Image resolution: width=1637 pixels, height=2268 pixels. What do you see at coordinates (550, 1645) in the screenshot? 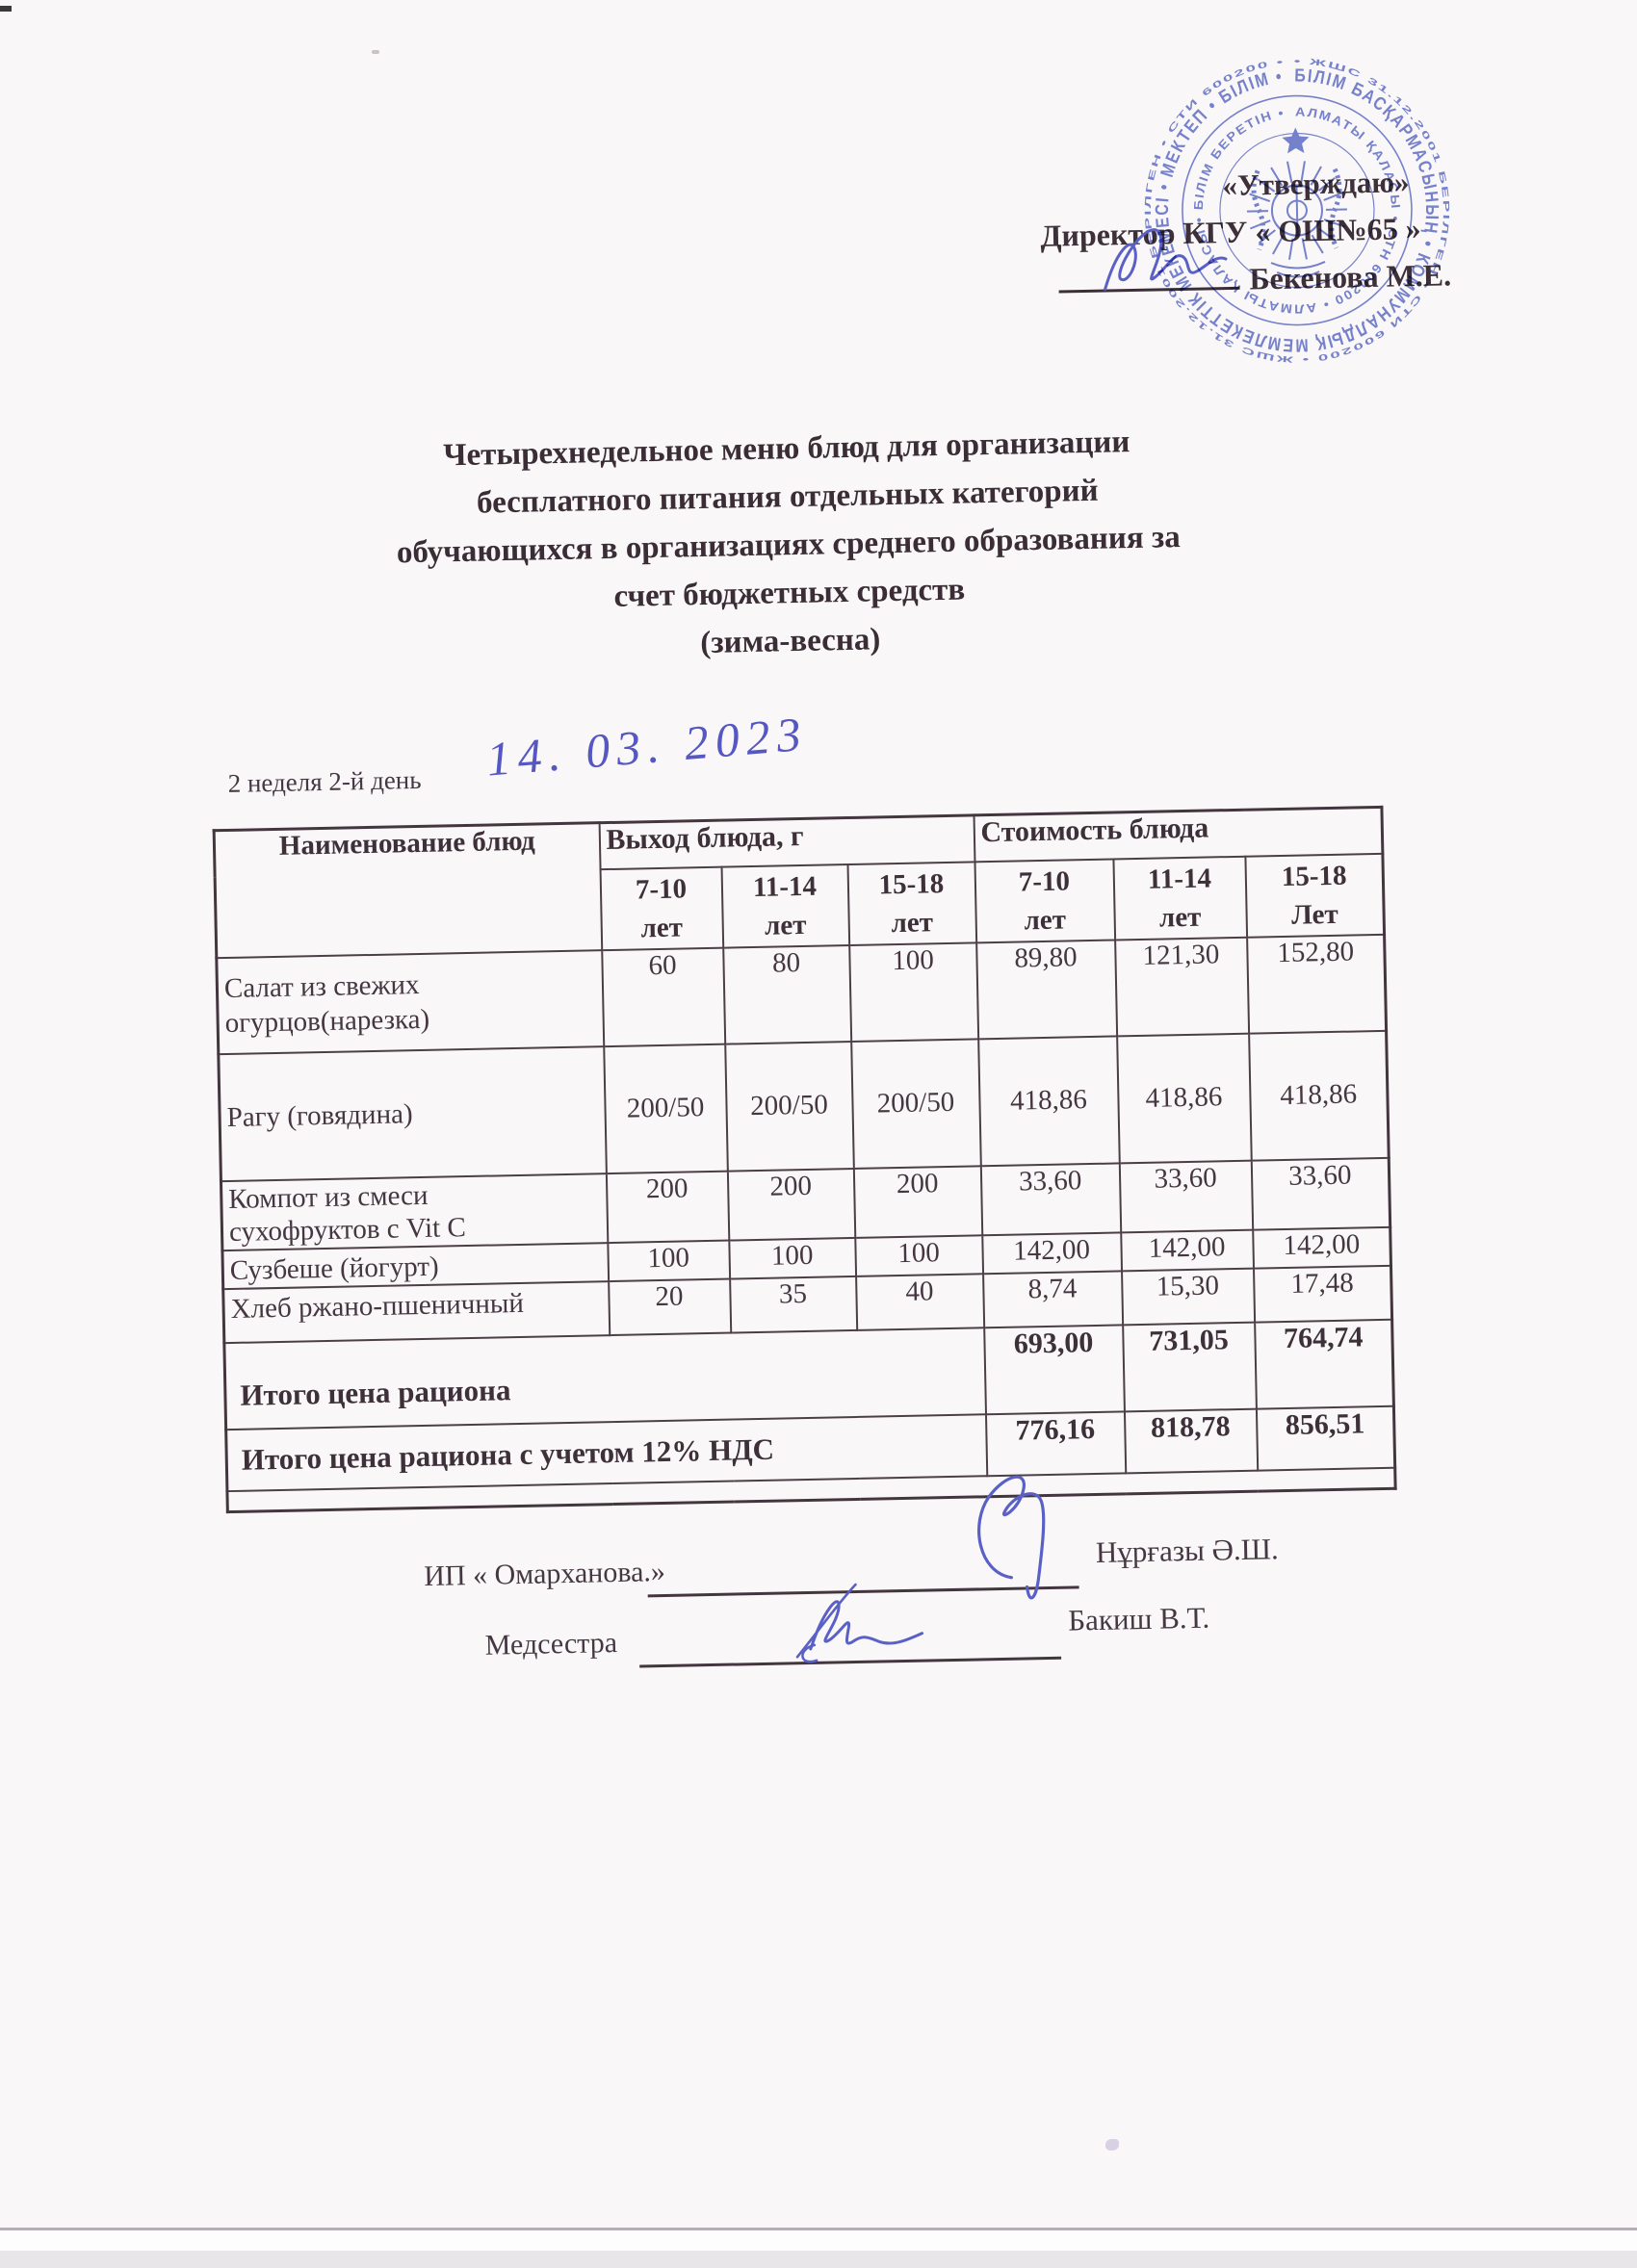
I see `signatory-prefix: Медсестра` at bounding box center [550, 1645].